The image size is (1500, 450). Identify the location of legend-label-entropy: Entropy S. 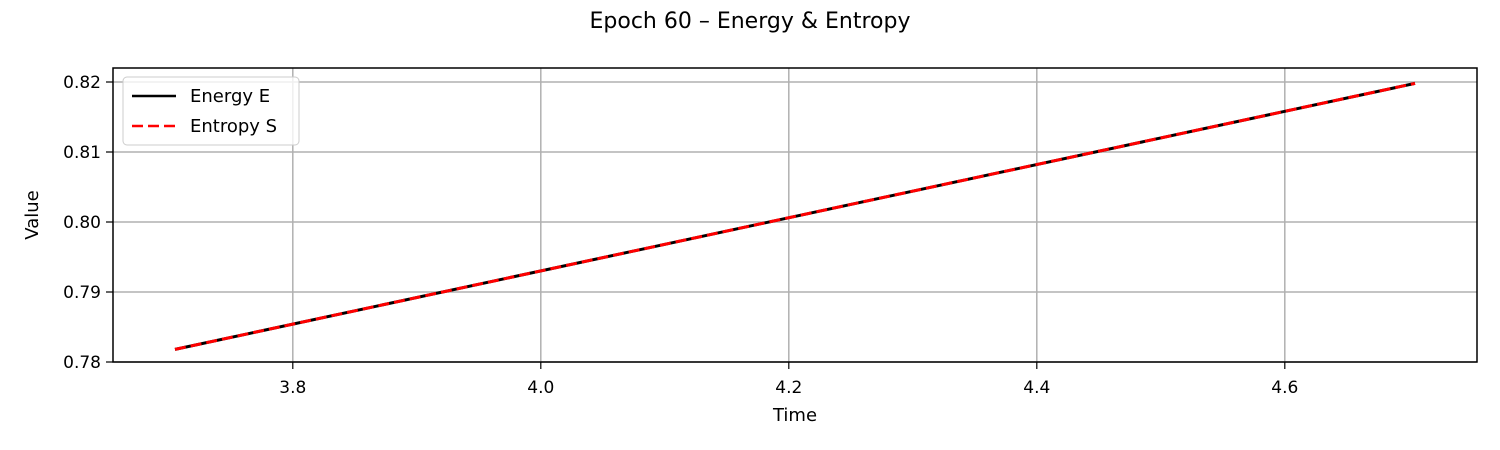
(233, 126).